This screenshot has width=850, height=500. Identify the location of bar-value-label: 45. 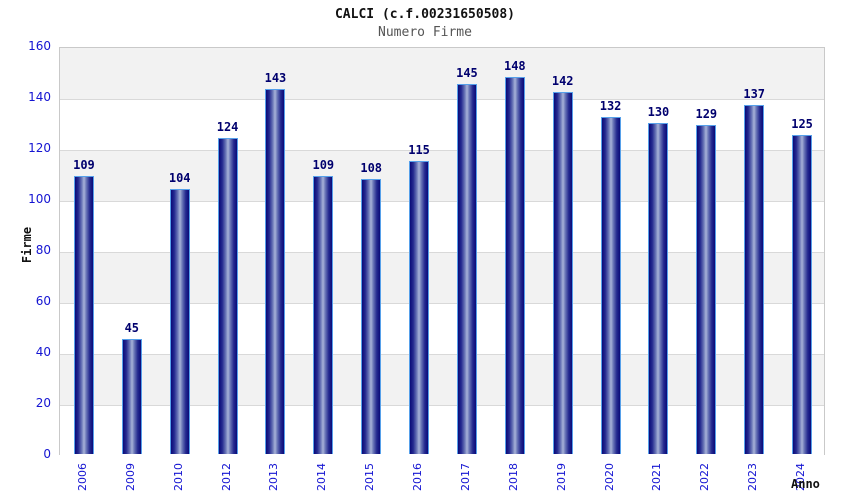
(132, 328).